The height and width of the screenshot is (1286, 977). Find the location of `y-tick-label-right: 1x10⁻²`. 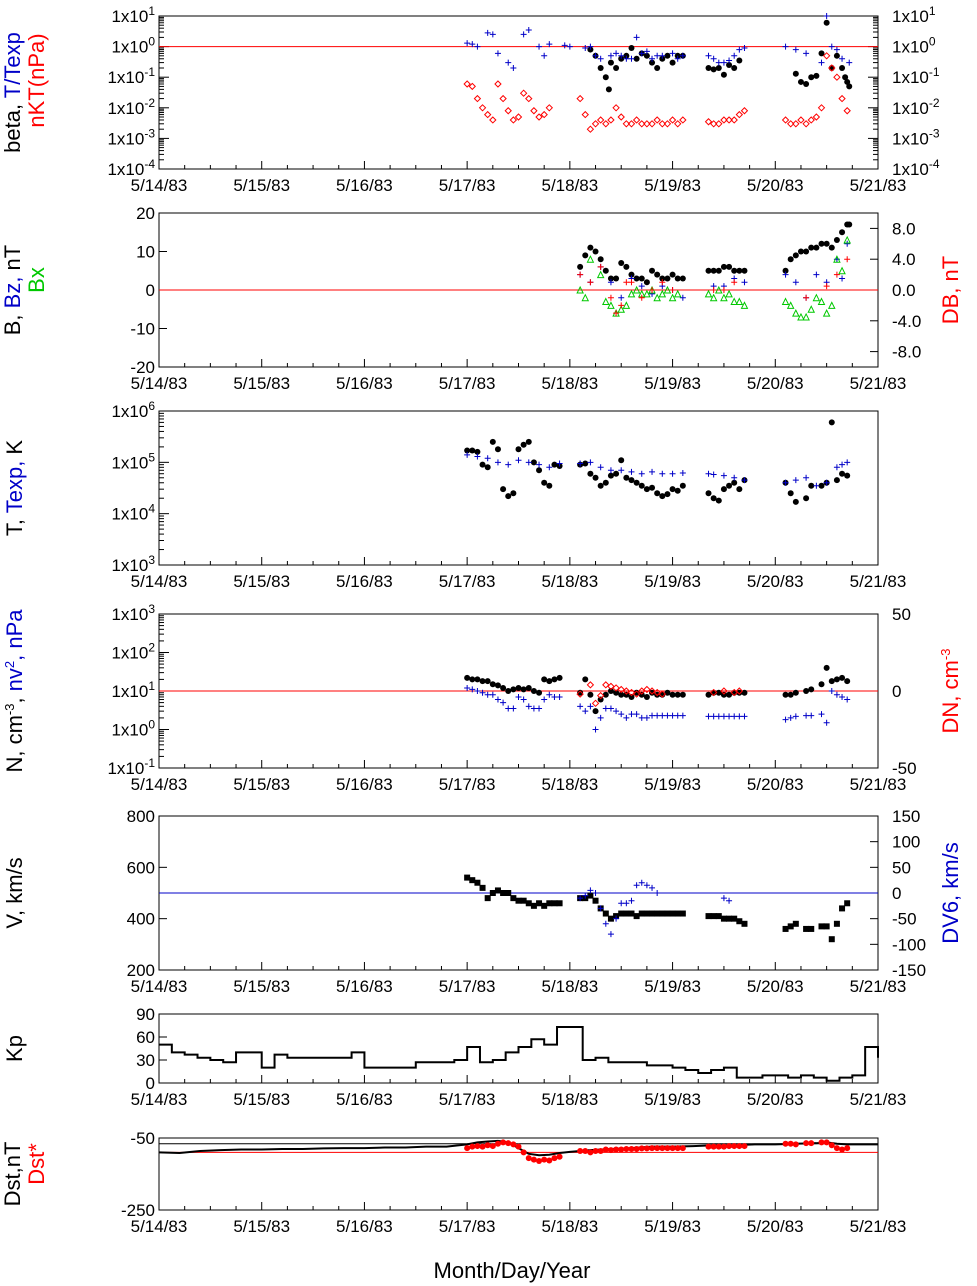

y-tick-label-right: 1x10⁻² is located at coordinates (916, 107).